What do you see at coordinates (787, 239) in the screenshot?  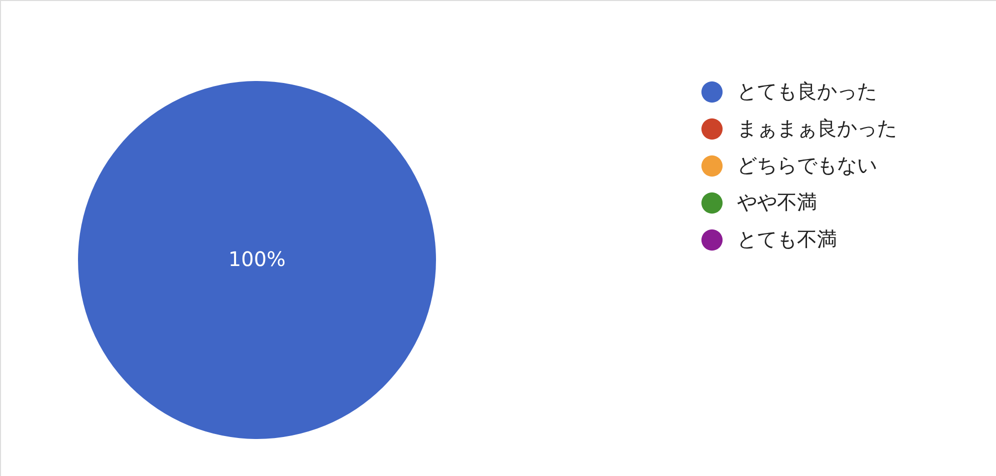 I see `legend-label: とても不満` at bounding box center [787, 239].